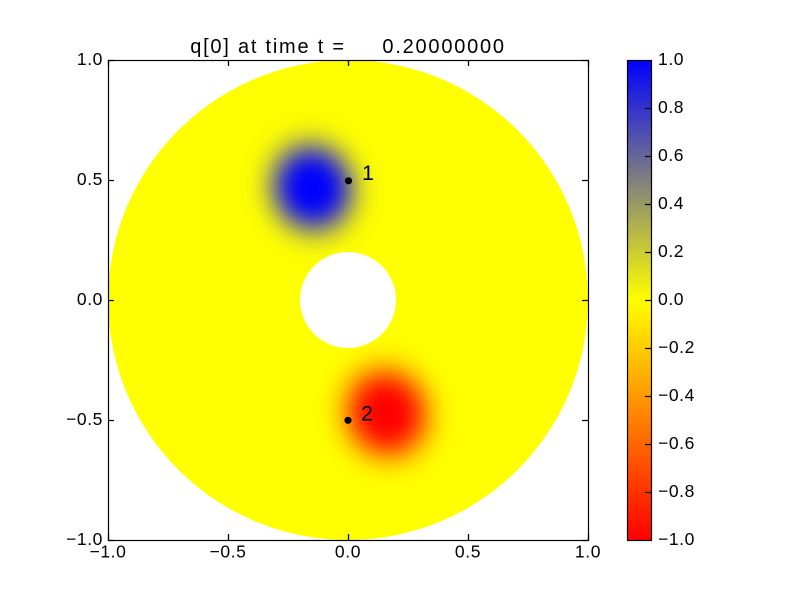 This screenshot has height=600, width=800. I want to click on svg-text: −0.6, so click(676, 443).